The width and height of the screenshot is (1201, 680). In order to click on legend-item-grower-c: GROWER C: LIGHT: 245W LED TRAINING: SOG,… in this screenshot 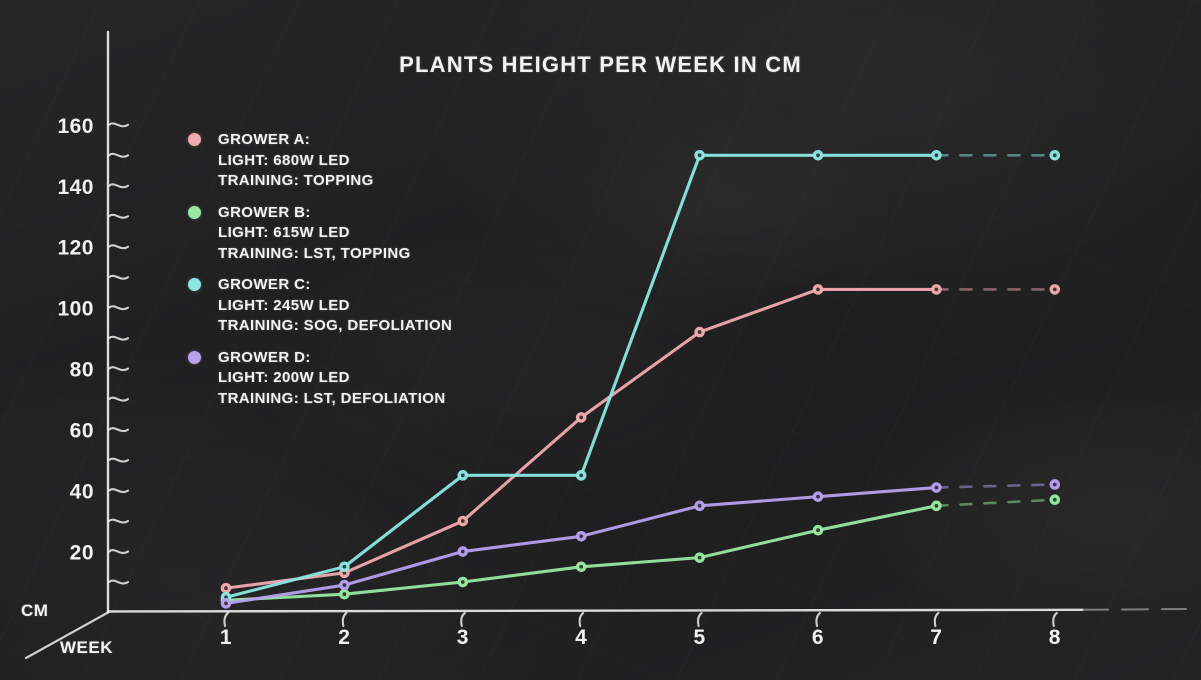, I will do `click(320, 306)`.